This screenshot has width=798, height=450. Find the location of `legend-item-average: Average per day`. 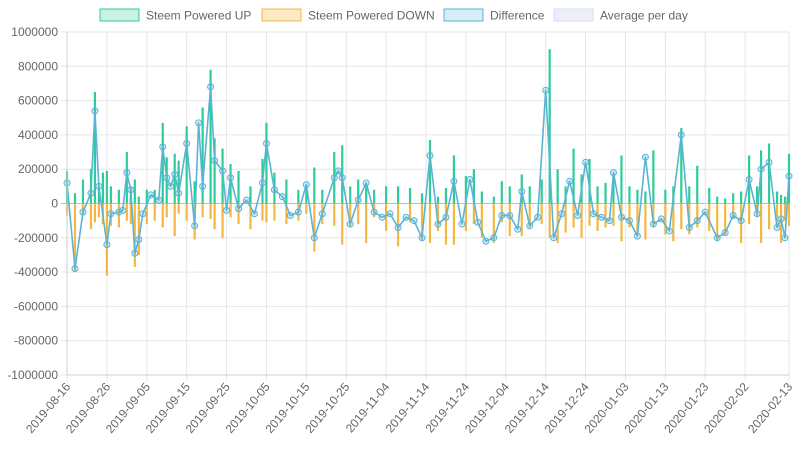

legend-item-average: Average per day is located at coordinates (620, 15).